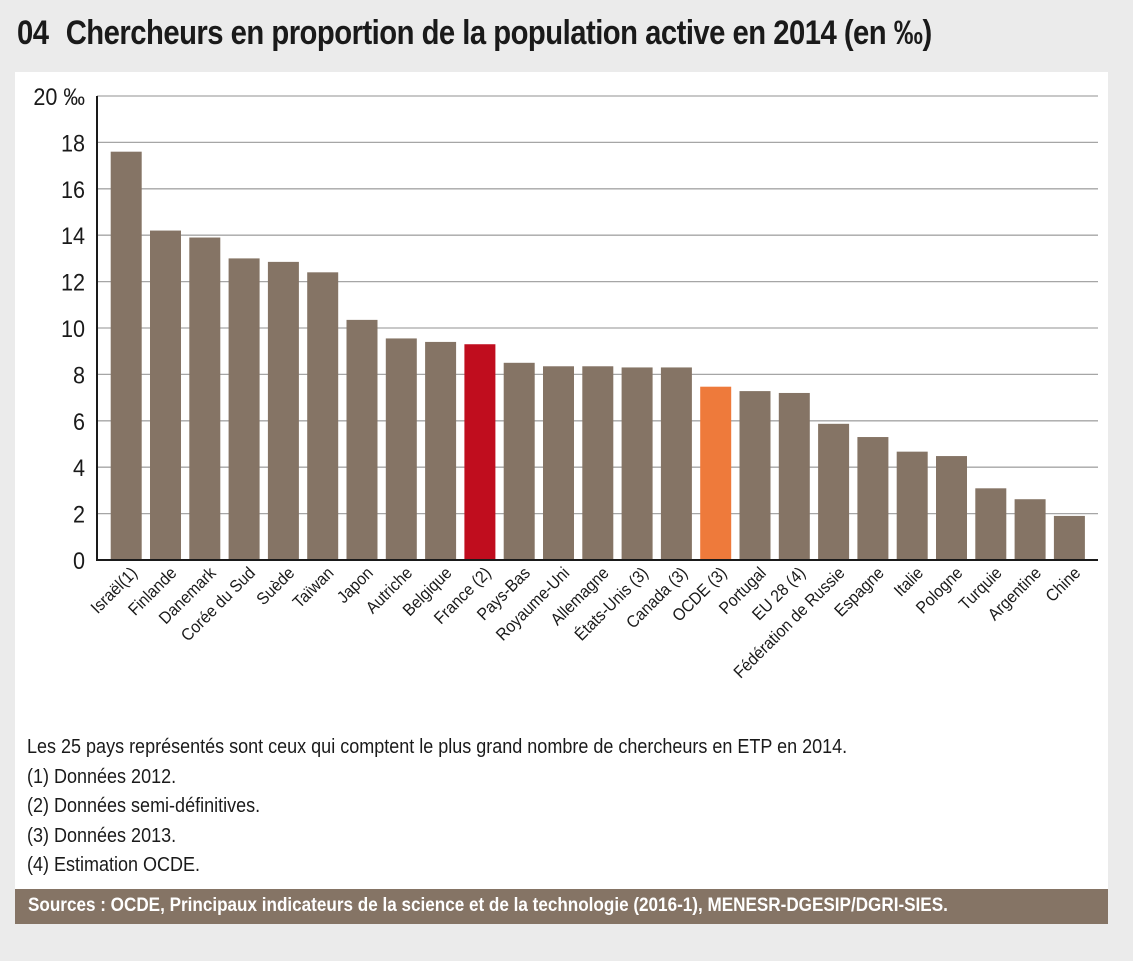 This screenshot has width=1133, height=961. I want to click on y-tick-label: 14, so click(73, 235).